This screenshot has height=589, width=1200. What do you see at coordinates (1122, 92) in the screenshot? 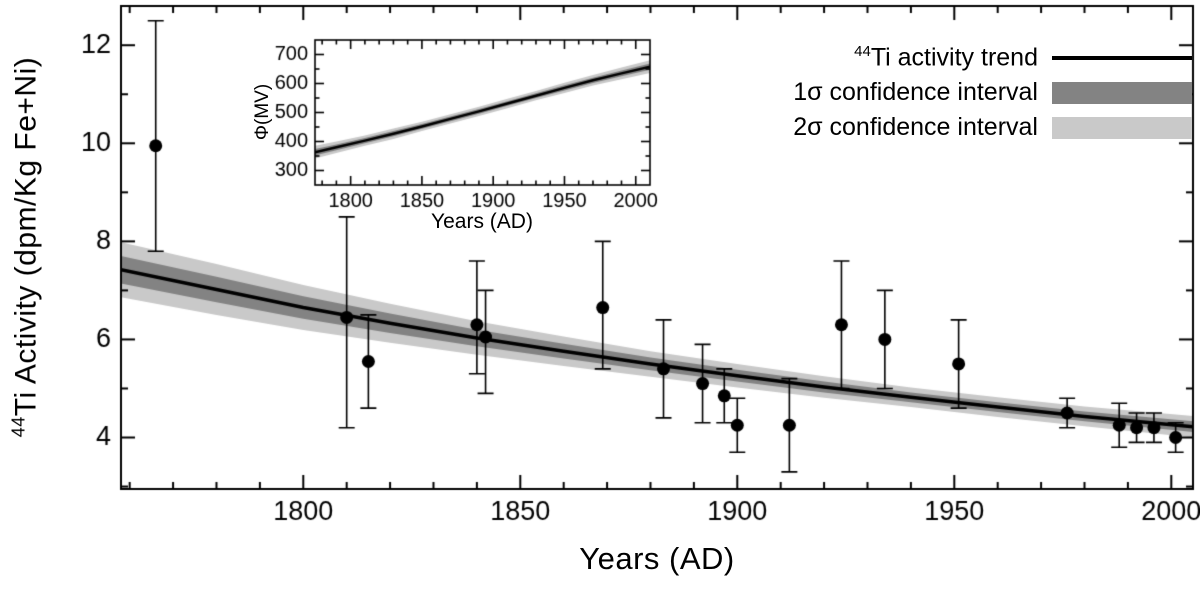
I see `1sigma-band-swatch` at bounding box center [1122, 92].